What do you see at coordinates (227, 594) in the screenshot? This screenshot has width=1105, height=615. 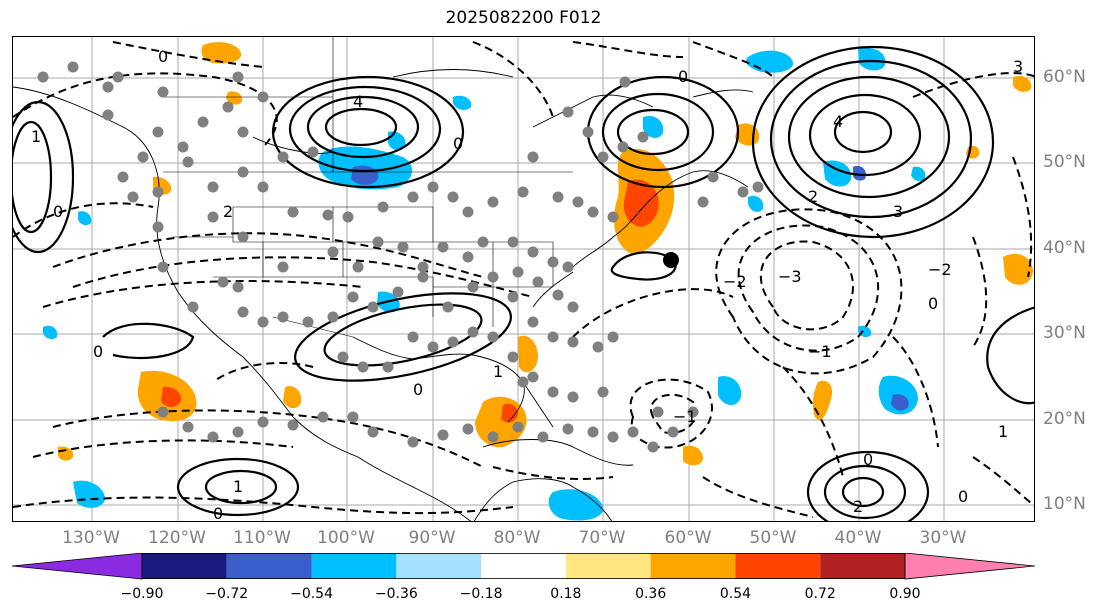 I see `colorbar-tick-label: −0.72` at bounding box center [227, 594].